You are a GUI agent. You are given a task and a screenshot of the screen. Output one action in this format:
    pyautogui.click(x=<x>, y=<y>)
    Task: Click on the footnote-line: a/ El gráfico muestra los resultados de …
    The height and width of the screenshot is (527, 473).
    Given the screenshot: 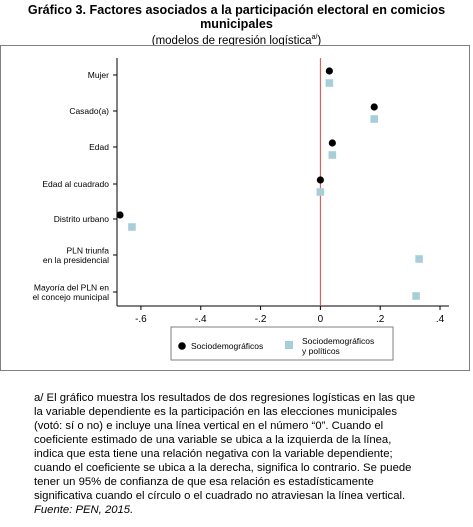 What is the action you would take?
    pyautogui.click(x=225, y=398)
    